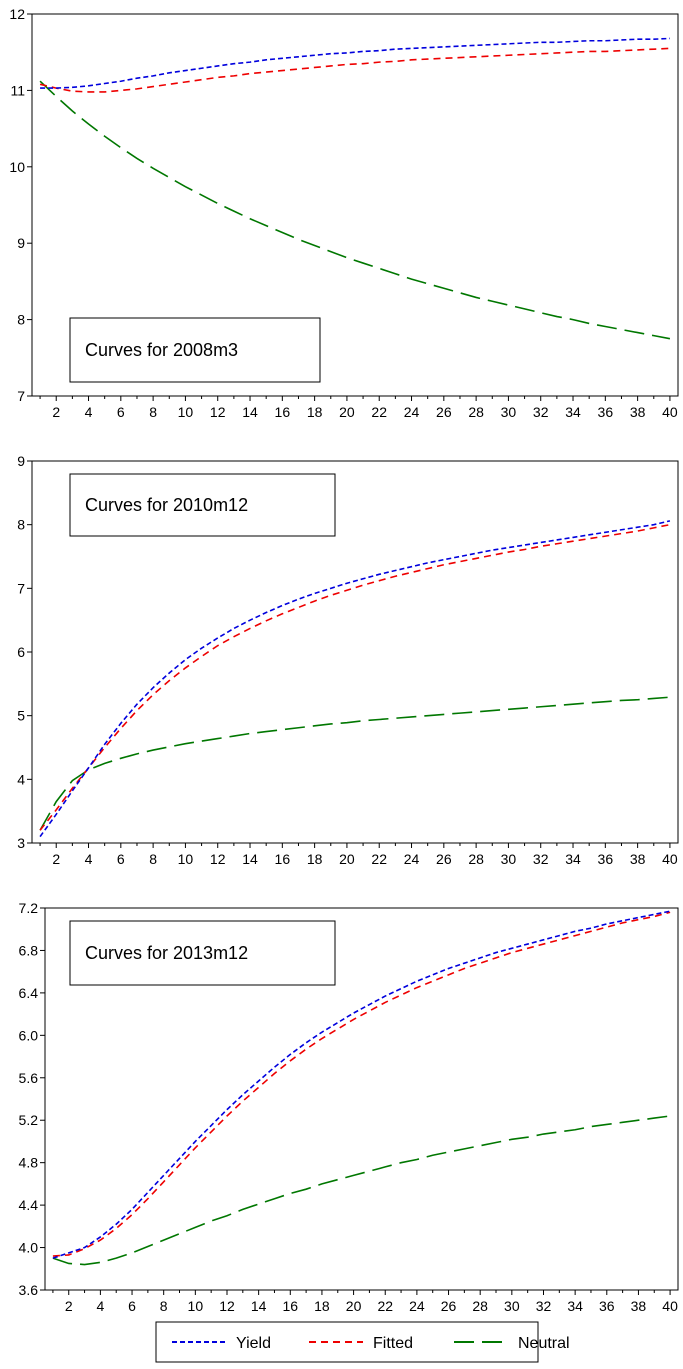 This screenshot has height=1369, width=683. I want to click on y-tick-label: 3, so click(21, 843).